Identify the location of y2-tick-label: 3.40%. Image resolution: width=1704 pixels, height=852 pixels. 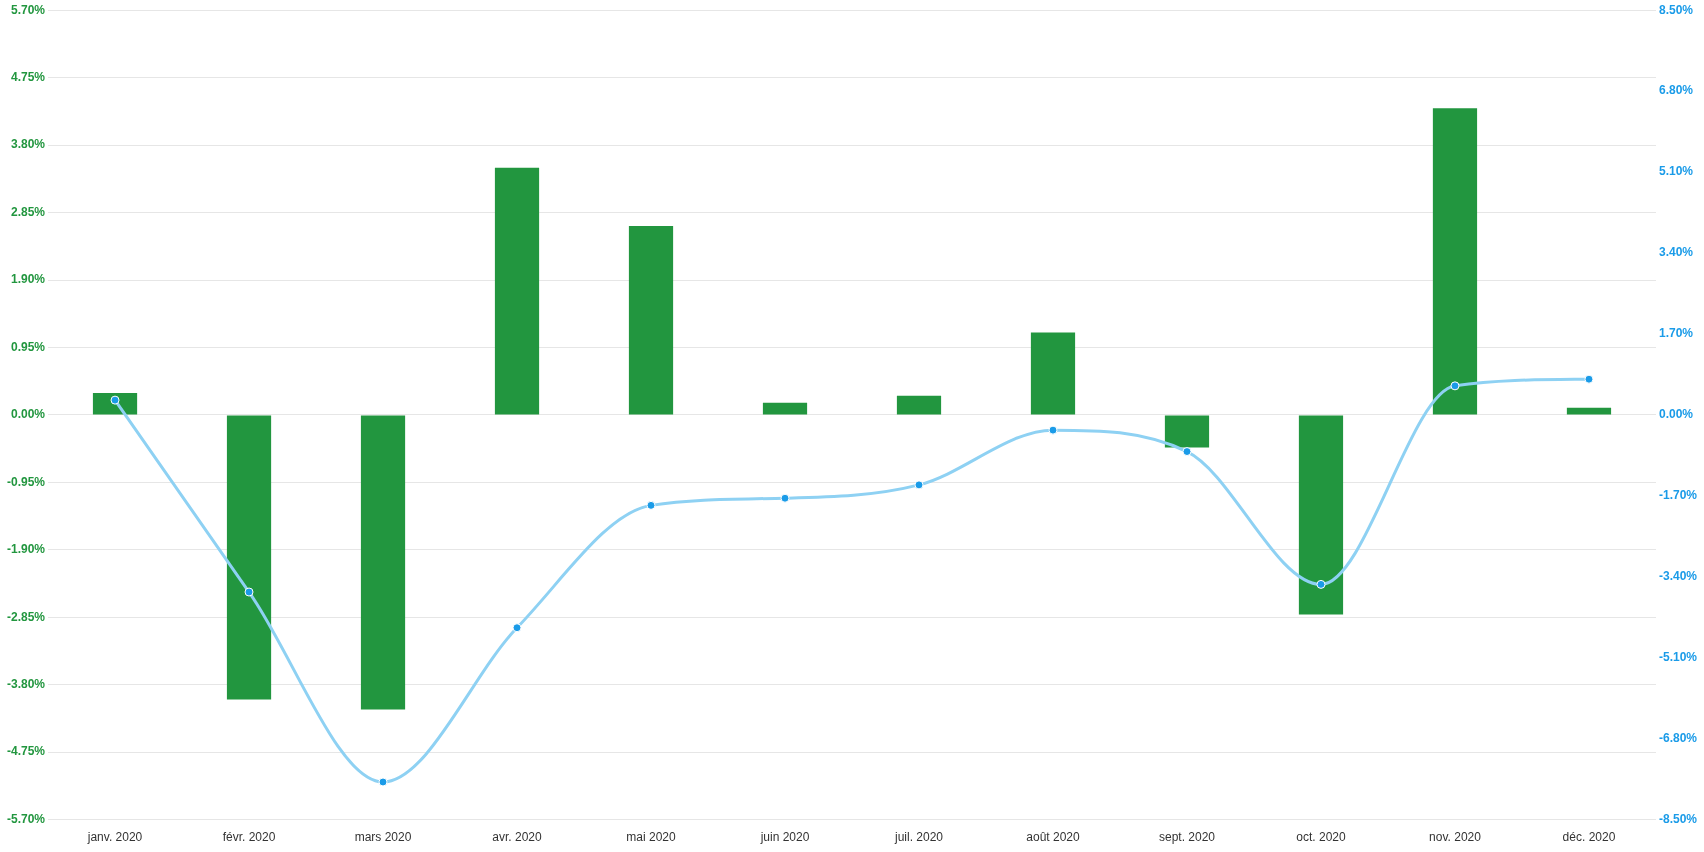
(1676, 252).